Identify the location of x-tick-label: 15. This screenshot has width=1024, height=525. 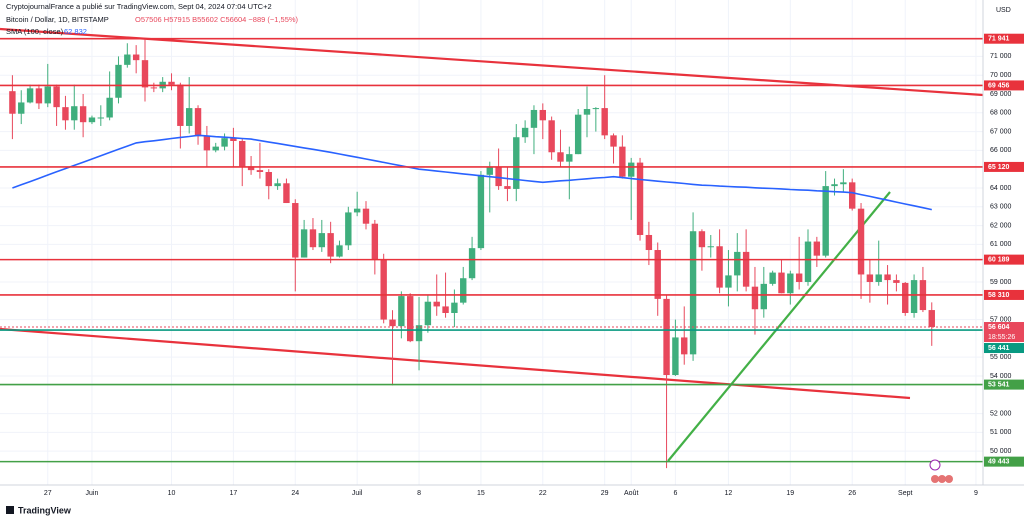
(481, 493).